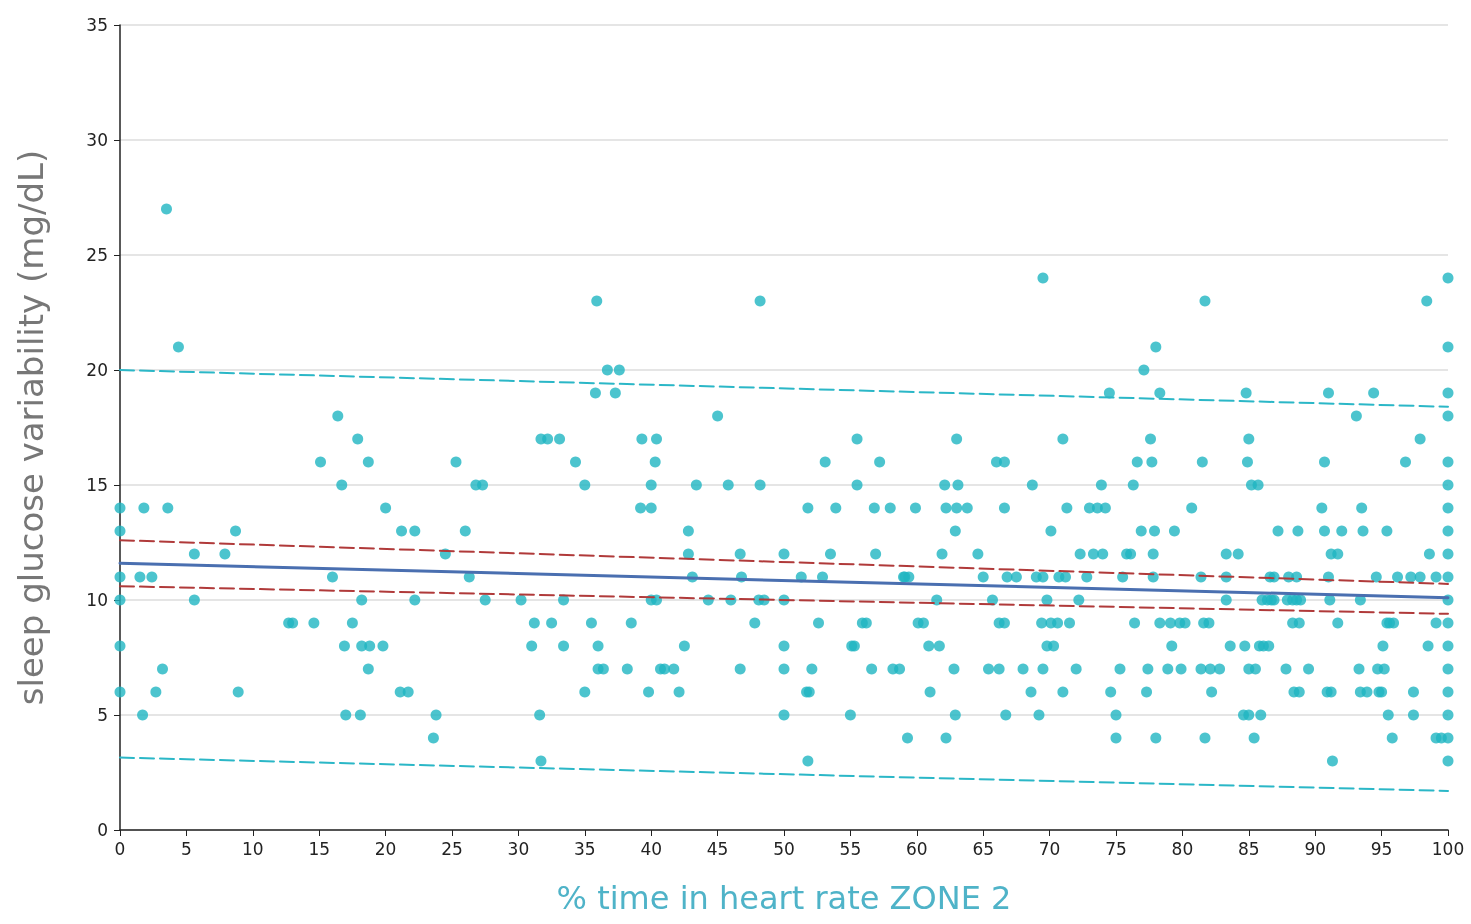 This screenshot has width=1471, height=924. What do you see at coordinates (850, 848) in the screenshot?
I see `x-tick-label: 55` at bounding box center [850, 848].